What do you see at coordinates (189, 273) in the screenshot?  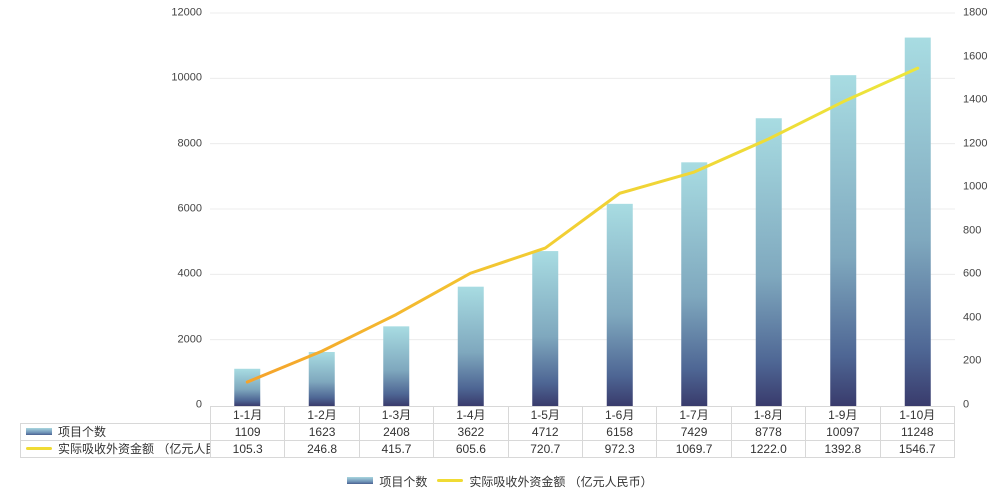 I see `y-axis-tick-label: 4000` at bounding box center [189, 273].